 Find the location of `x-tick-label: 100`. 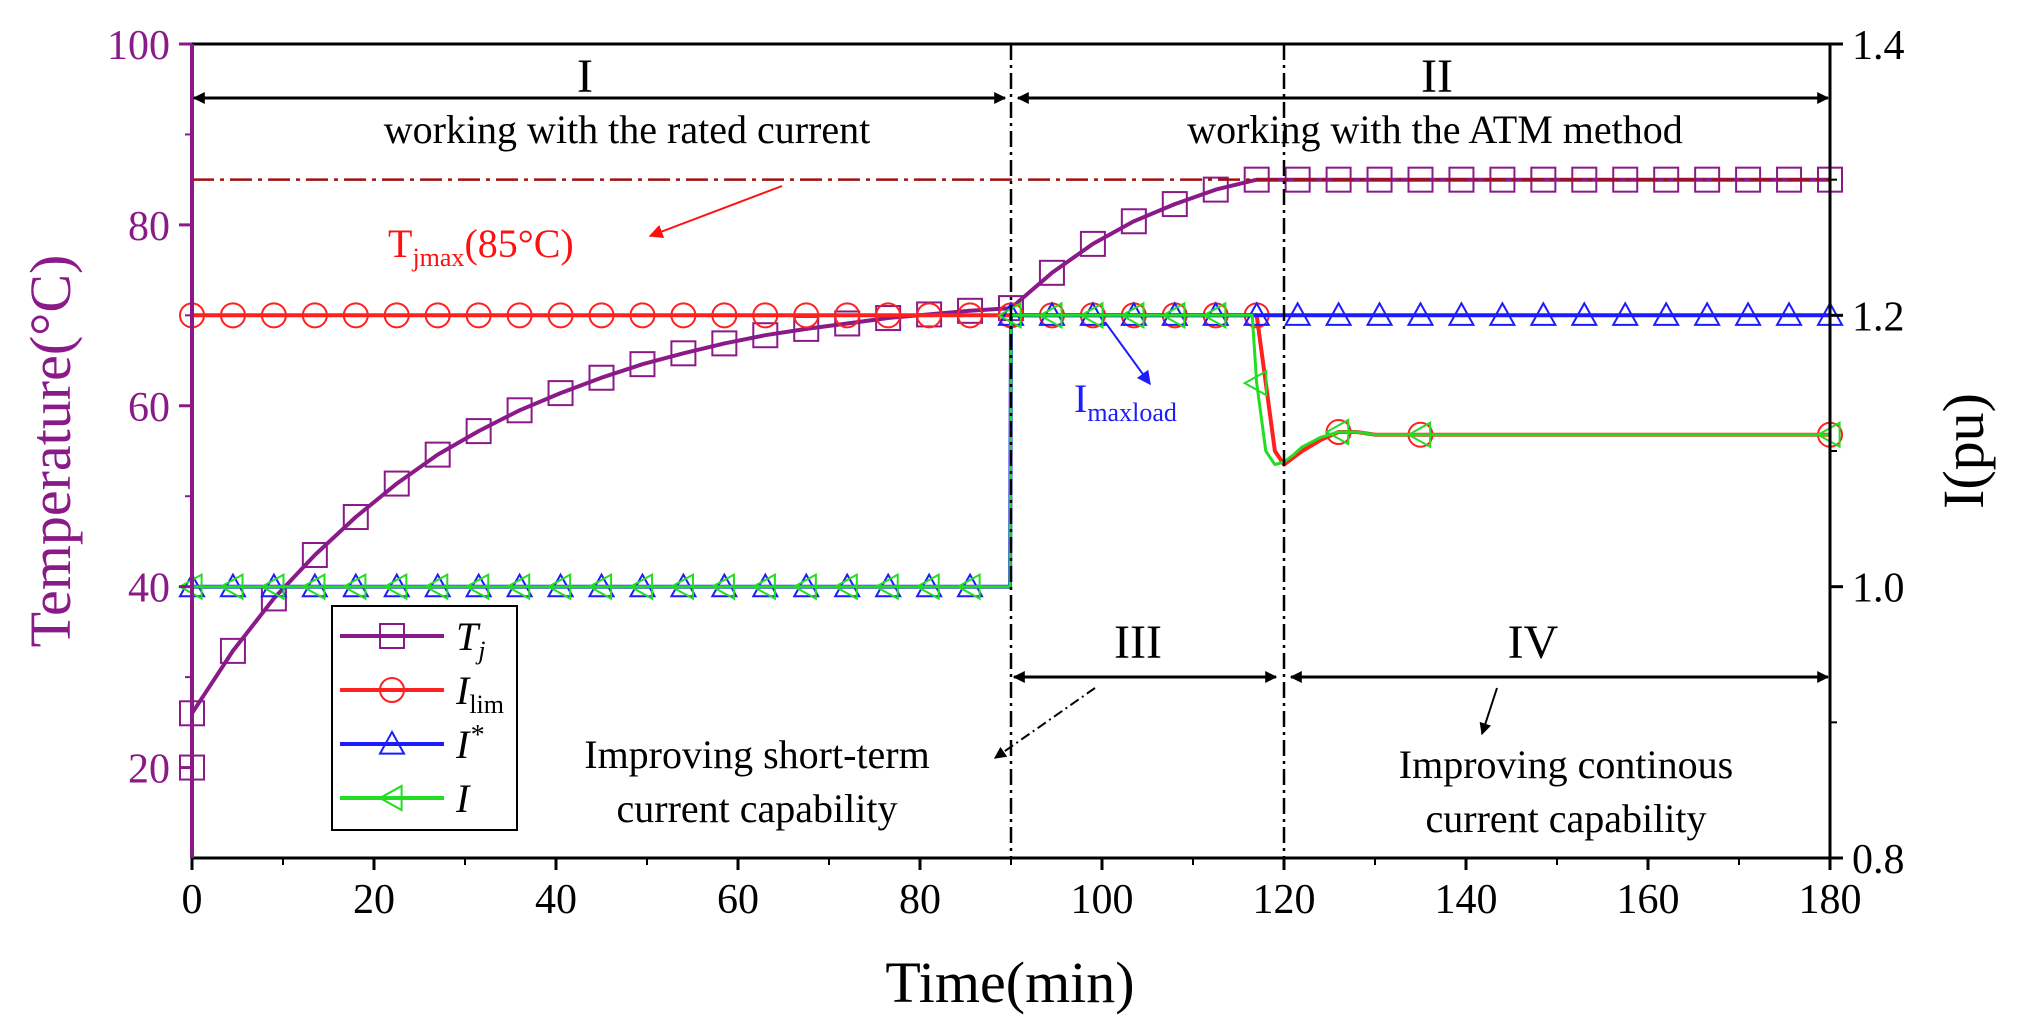

x-tick-label: 100 is located at coordinates (1102, 900).